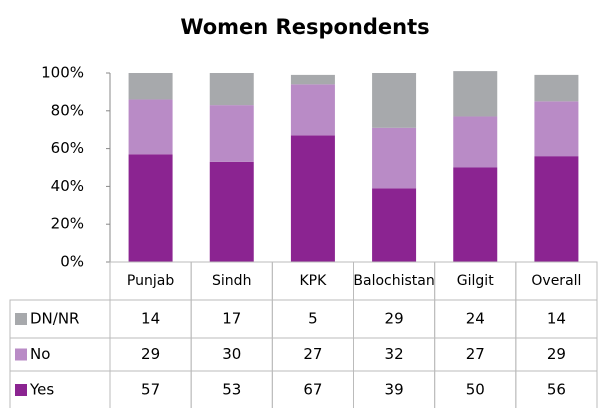 This screenshot has width=598, height=408. I want to click on y-tick-label: 80%, so click(67, 110).